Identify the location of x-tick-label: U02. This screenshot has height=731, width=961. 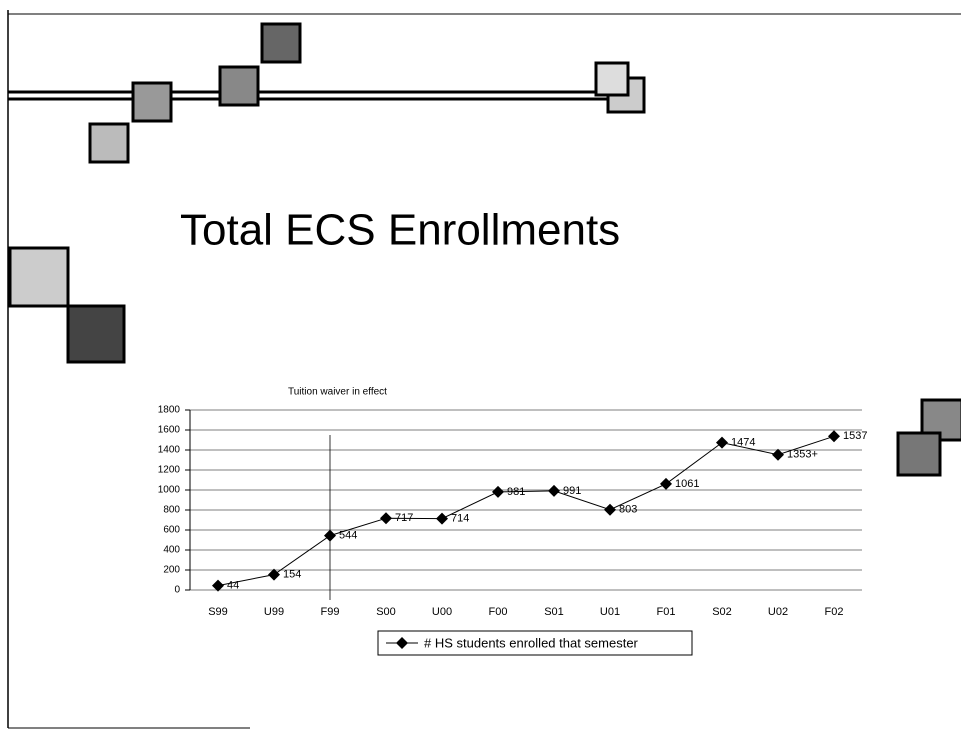
(778, 612).